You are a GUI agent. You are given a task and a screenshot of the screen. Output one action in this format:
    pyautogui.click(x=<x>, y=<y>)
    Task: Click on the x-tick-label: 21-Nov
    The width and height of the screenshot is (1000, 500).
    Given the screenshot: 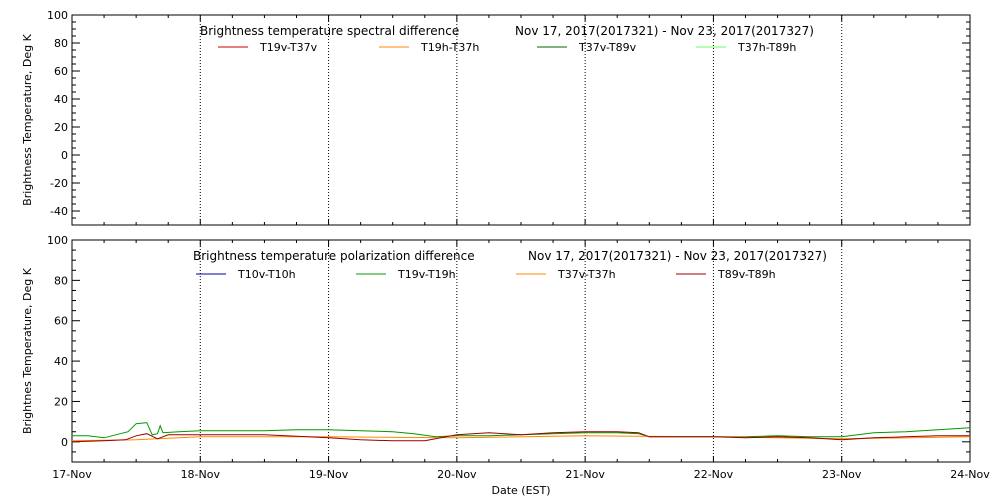 What is the action you would take?
    pyautogui.click(x=585, y=474)
    